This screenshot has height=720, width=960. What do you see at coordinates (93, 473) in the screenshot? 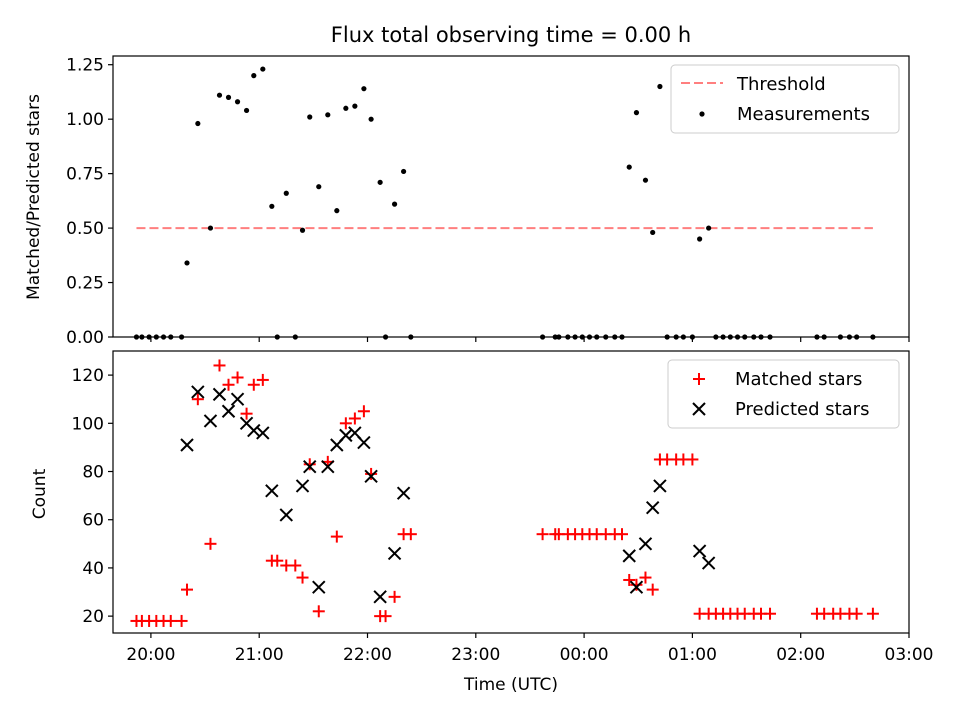
I see `count-y-tick-label: 80` at bounding box center [93, 473].